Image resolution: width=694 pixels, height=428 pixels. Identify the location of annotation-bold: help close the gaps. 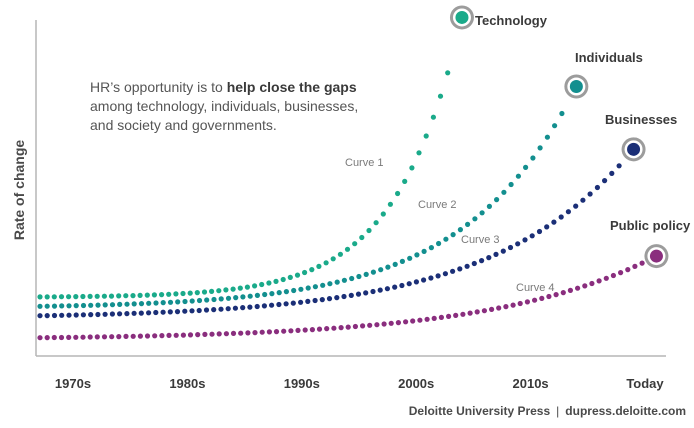
(291, 87).